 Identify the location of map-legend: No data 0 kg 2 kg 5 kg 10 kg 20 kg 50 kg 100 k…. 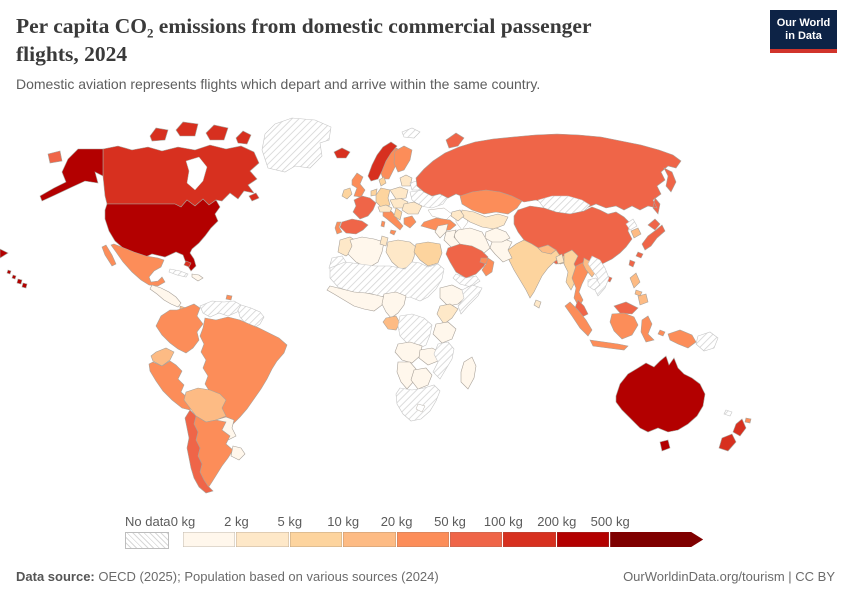
(425, 532).